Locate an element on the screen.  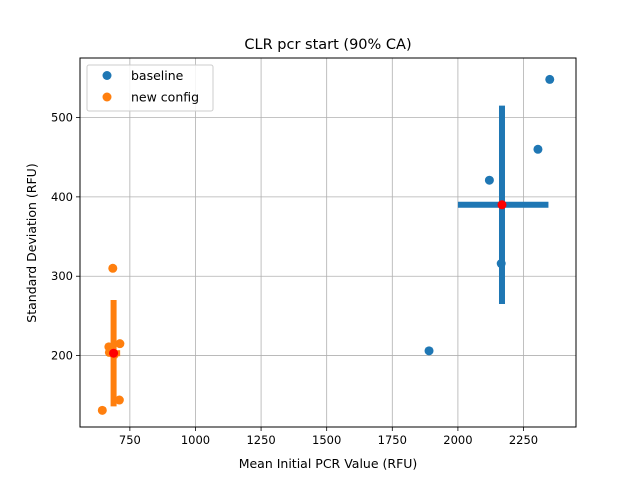
y-tick-label: 500 is located at coordinates (62, 118).